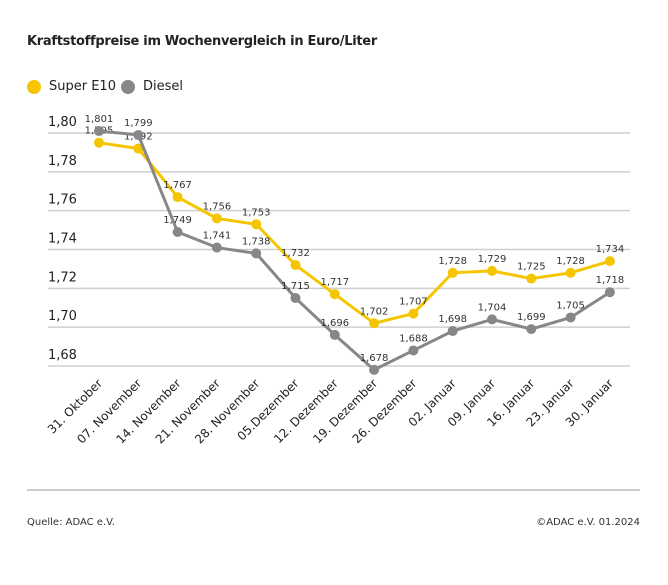 The height and width of the screenshot is (585, 668). Describe the element at coordinates (99, 119) in the screenshot. I see `data-label: 1,801` at that location.